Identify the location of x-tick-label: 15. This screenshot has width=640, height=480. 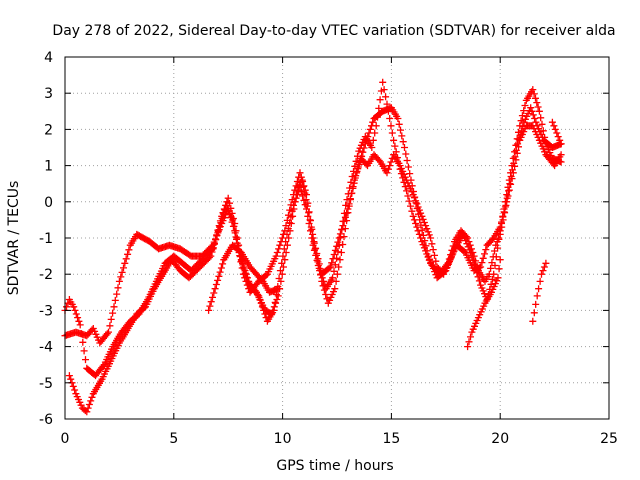
(391, 439).